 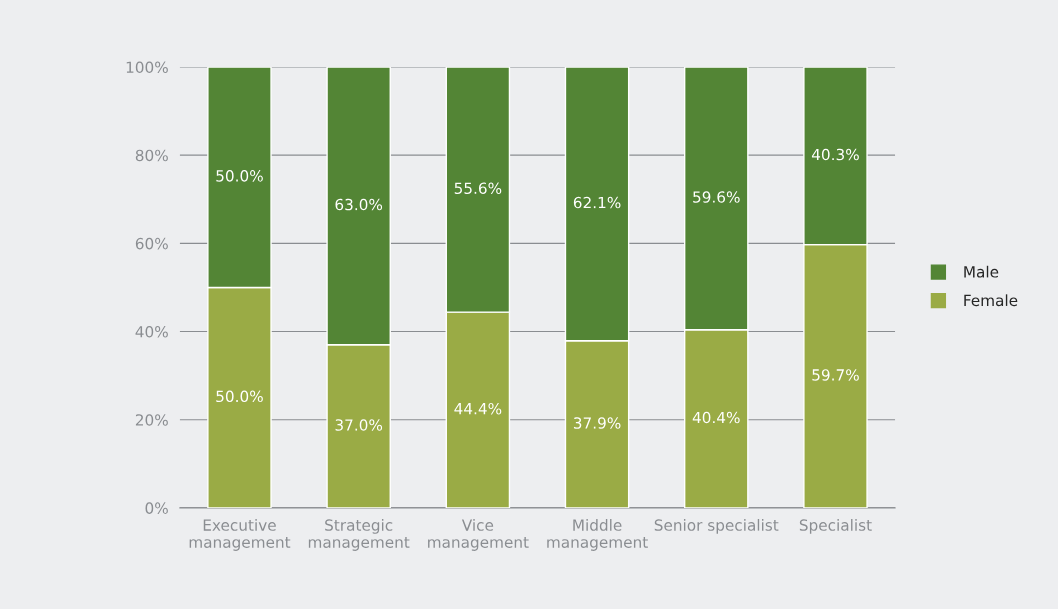 I want to click on data-label: 37.9%, so click(x=597, y=423).